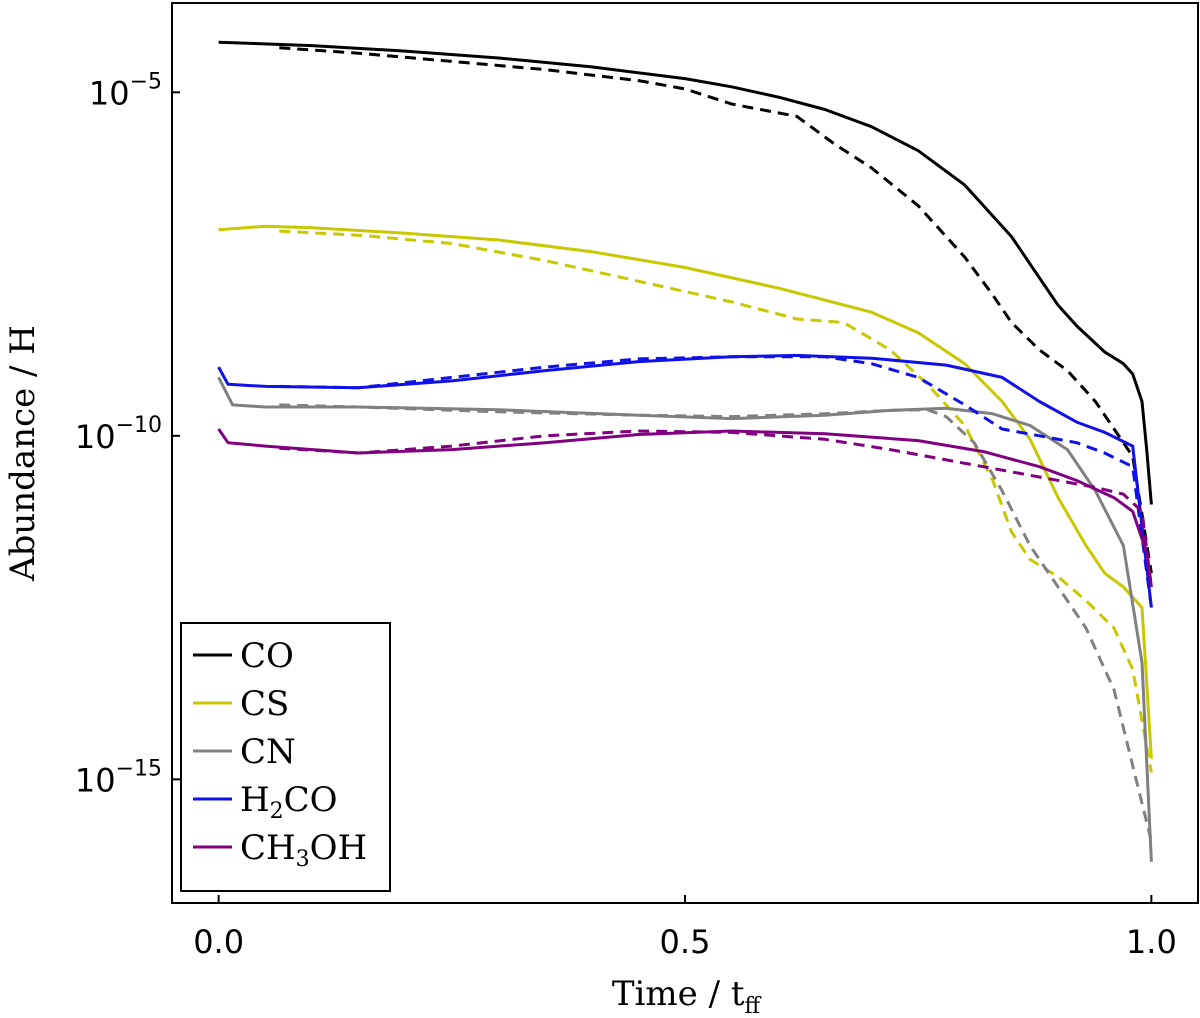 The width and height of the screenshot is (1200, 1018). Describe the element at coordinates (118, 777) in the screenshot. I see `y-tick-label: 10−15` at that location.